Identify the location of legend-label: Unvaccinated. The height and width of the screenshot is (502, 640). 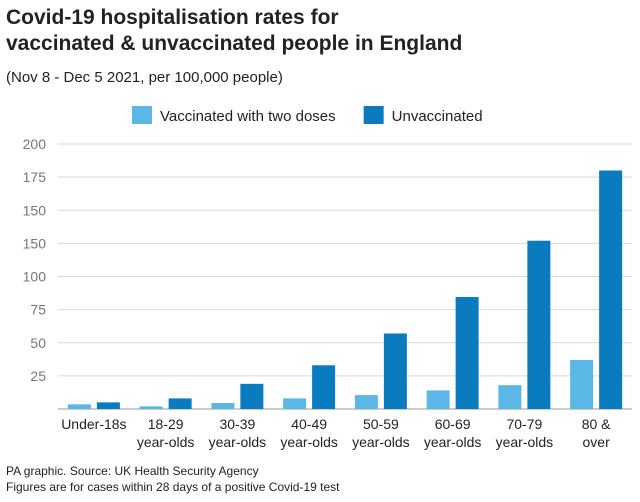
(437, 116).